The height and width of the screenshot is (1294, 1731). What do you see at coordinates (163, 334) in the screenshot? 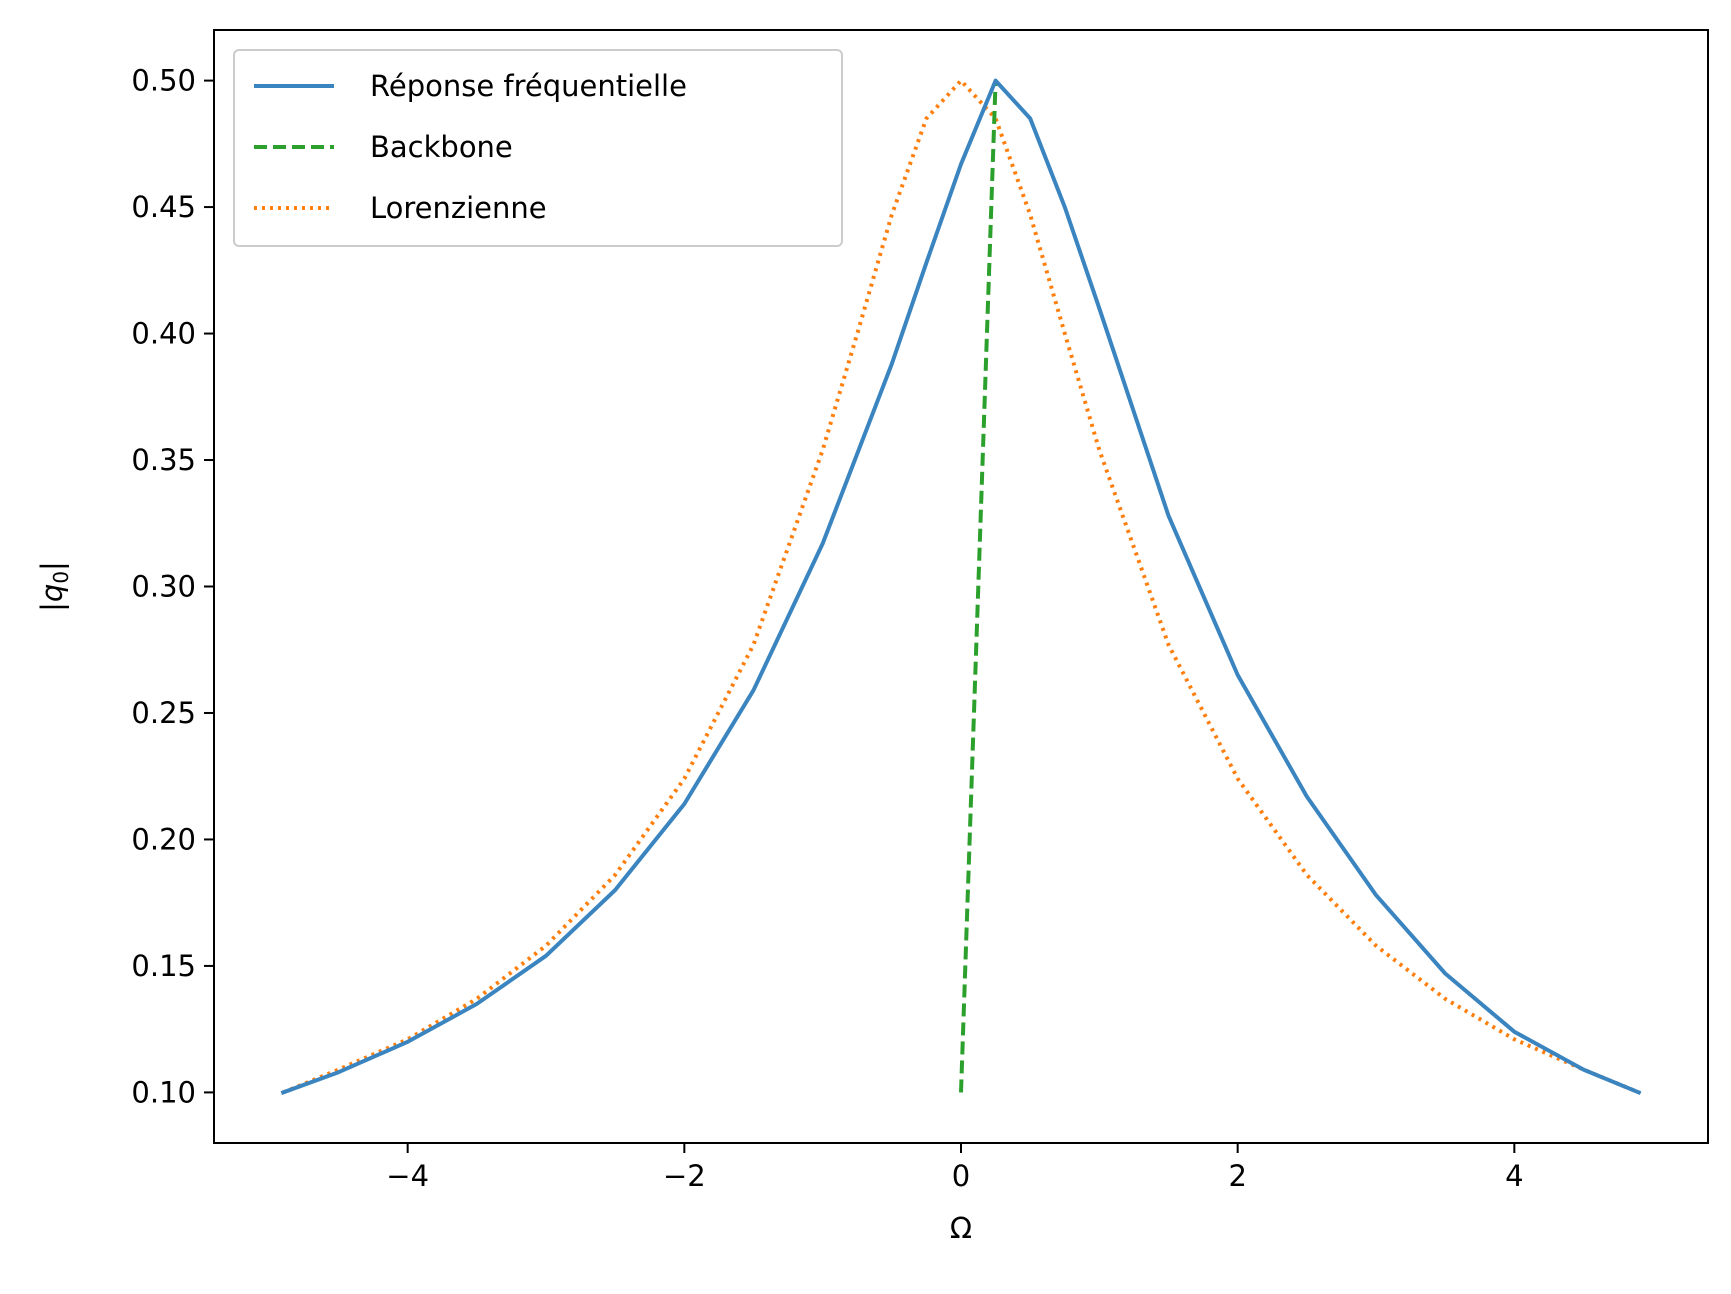
I see `y-tick-label: 0.40` at bounding box center [163, 334].